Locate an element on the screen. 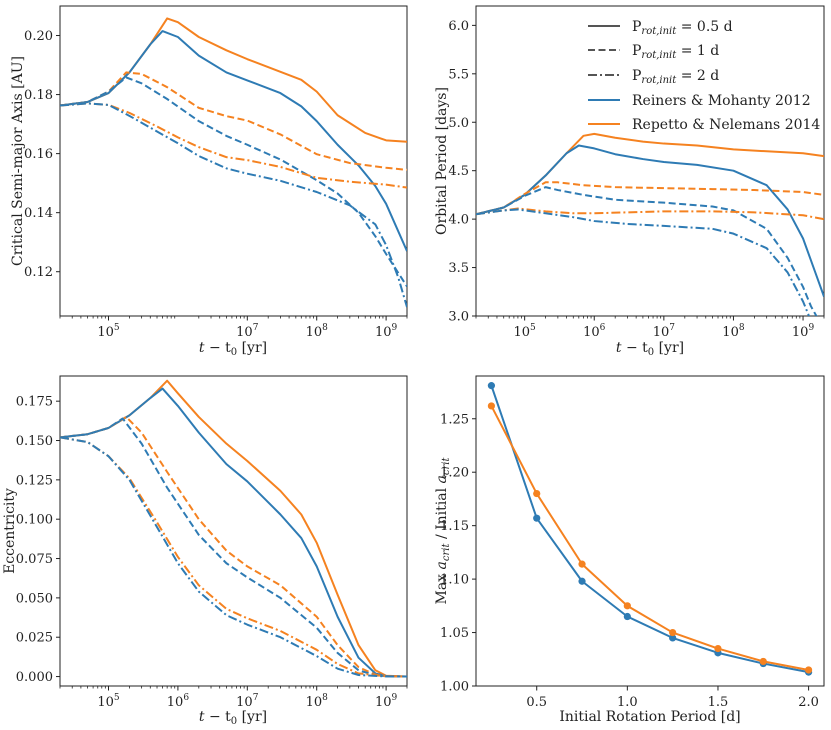 This screenshot has width=831, height=730. x-ticks: 0.5 1.0 1.5 2.0 is located at coordinates (672, 698).